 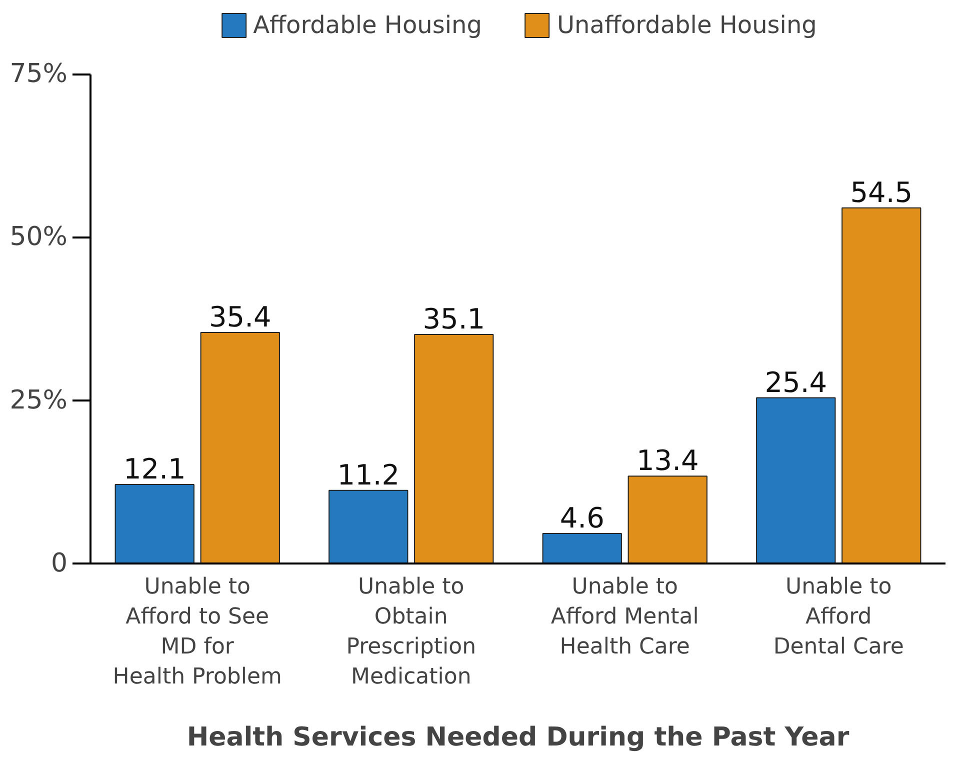 I want to click on data-label: 35.1, so click(x=454, y=319).